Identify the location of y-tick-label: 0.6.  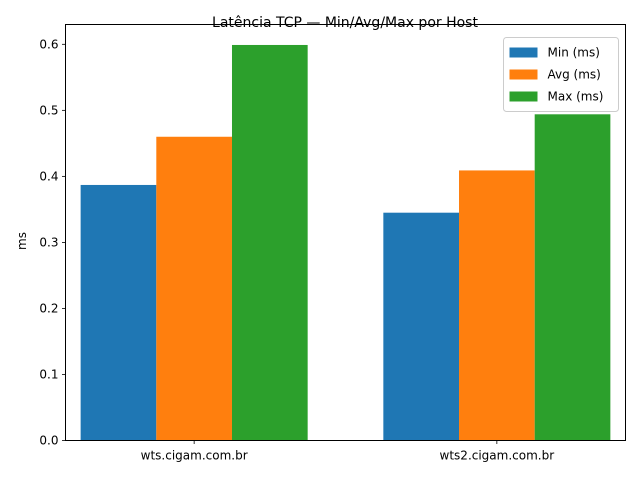
(48, 44).